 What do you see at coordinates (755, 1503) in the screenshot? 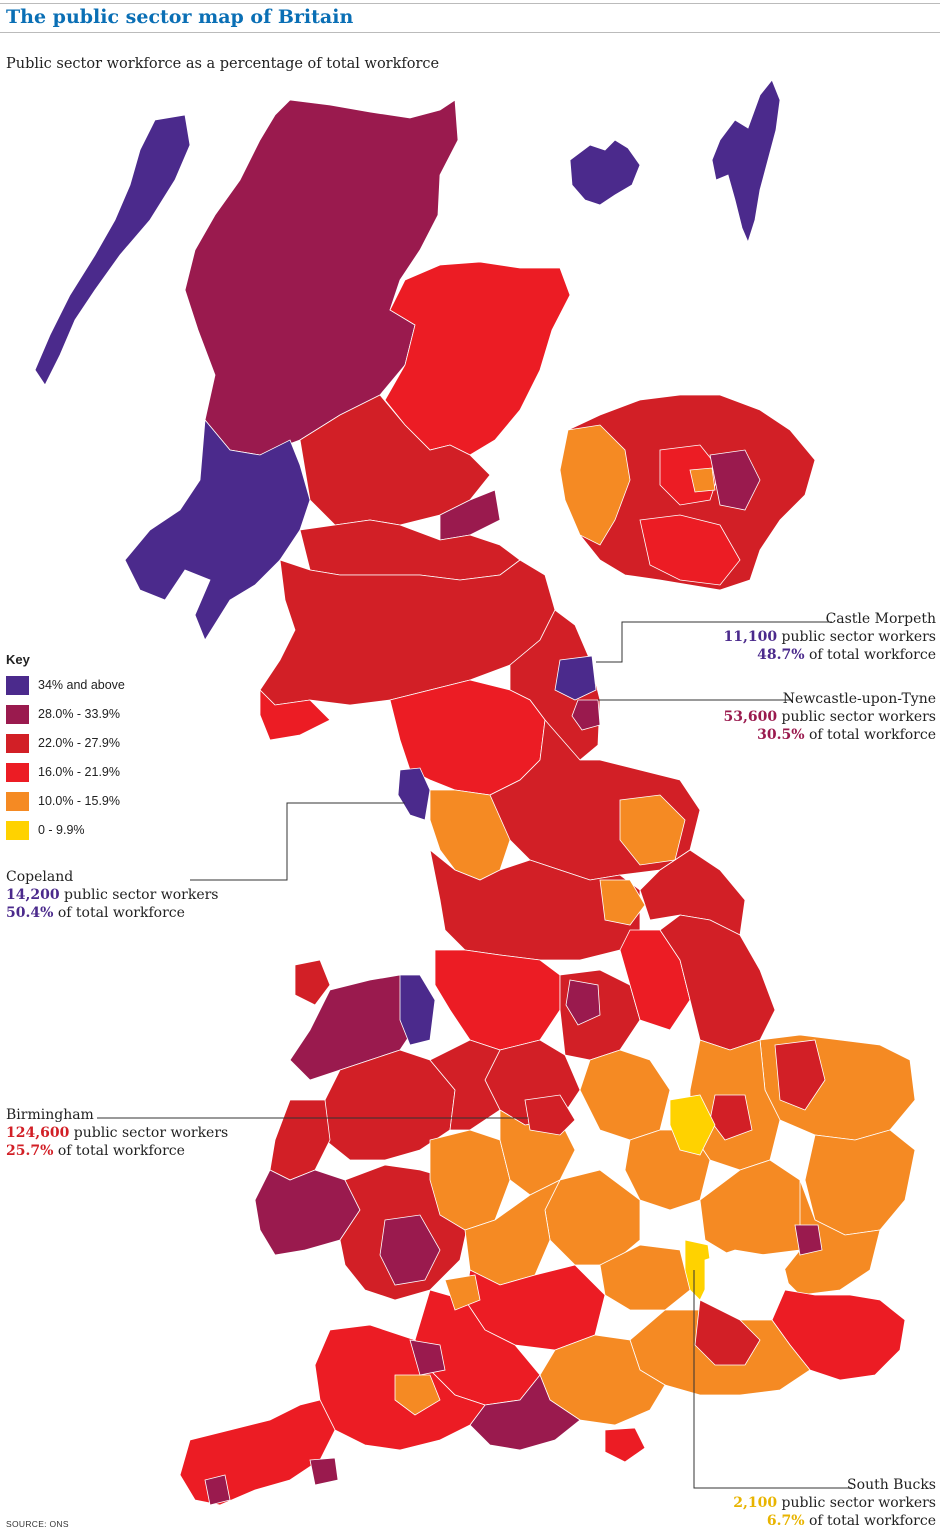
I see `callout-workers: 2,100` at bounding box center [755, 1503].